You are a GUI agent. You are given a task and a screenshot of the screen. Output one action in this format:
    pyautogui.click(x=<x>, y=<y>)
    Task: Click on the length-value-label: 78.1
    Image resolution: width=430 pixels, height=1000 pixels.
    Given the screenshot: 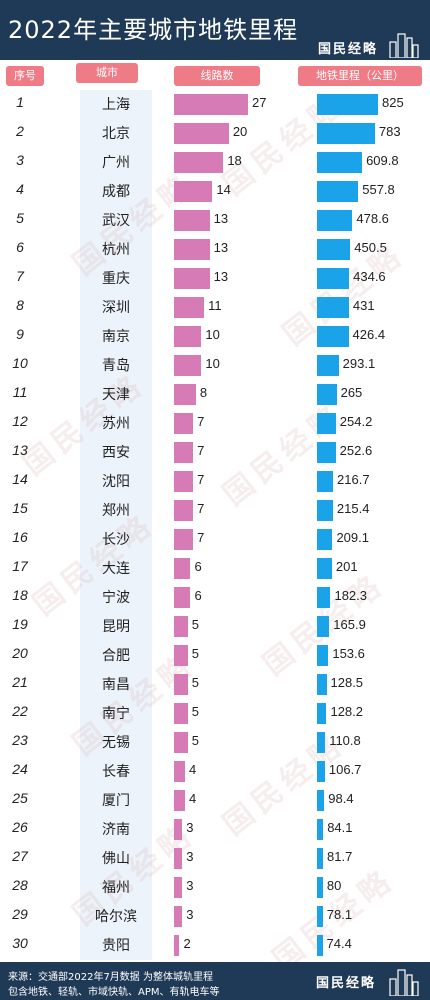 What is the action you would take?
    pyautogui.click(x=339, y=914)
    